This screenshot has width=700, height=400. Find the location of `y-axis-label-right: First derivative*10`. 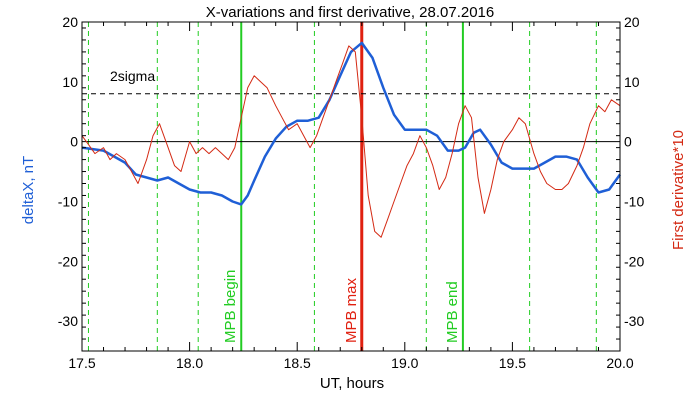

y-axis-label-right: First derivative*10 is located at coordinates (678, 190).